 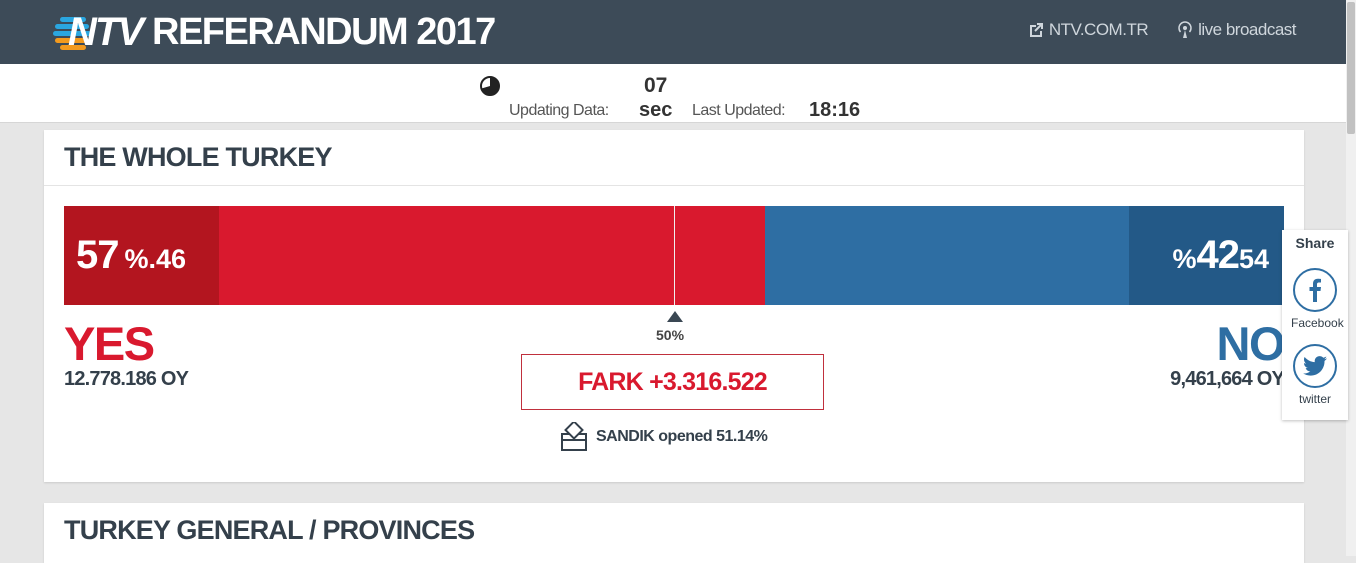 I want to click on updating-data-label: Updating Data:, so click(x=559, y=110).